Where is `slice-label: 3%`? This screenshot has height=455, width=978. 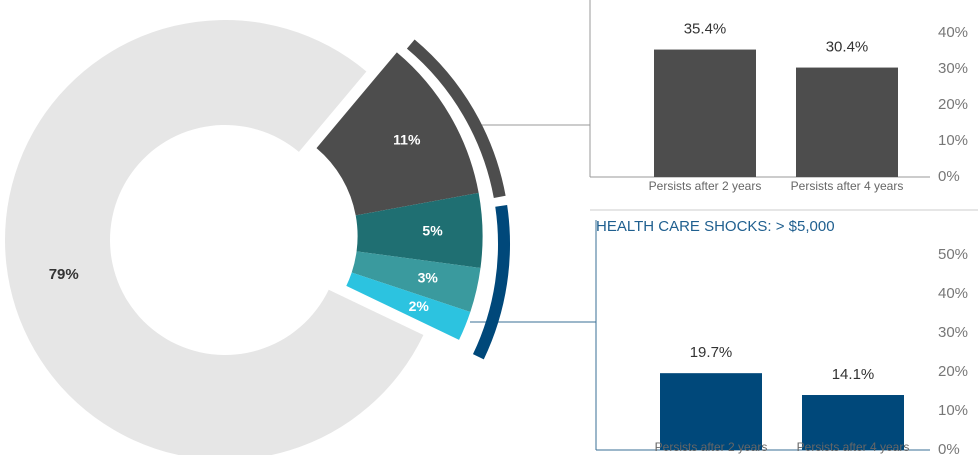 slice-label: 3% is located at coordinates (428, 278).